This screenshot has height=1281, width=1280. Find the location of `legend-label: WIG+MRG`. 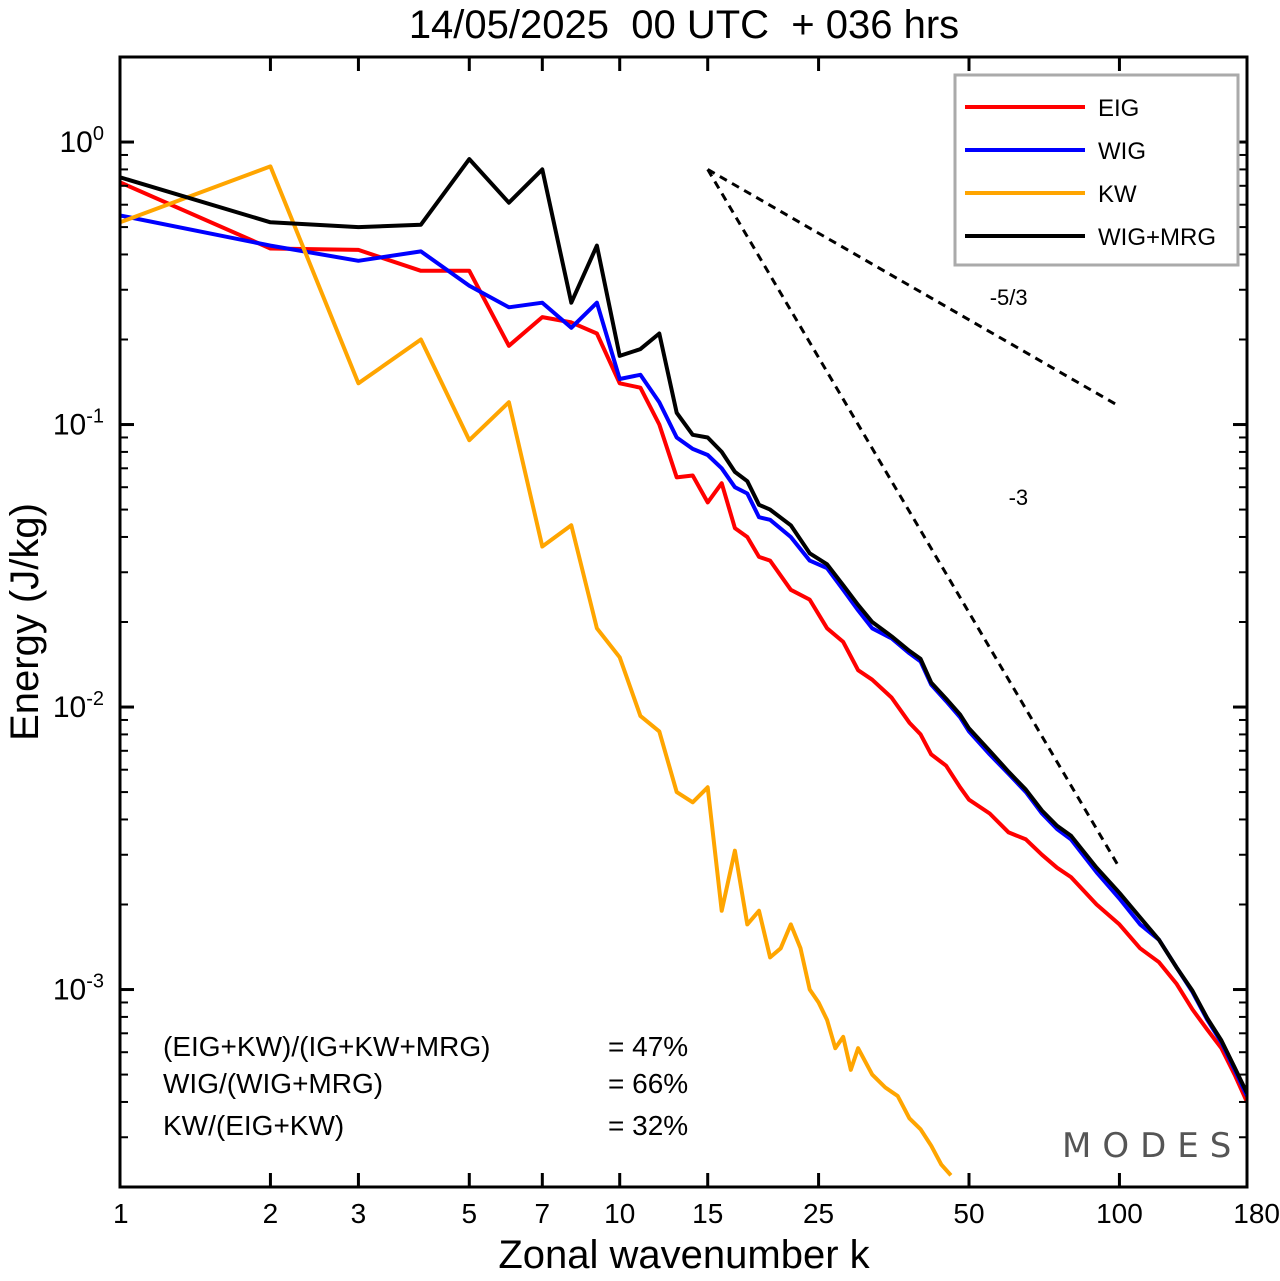

legend-label: WIG+MRG is located at coordinates (1157, 237).